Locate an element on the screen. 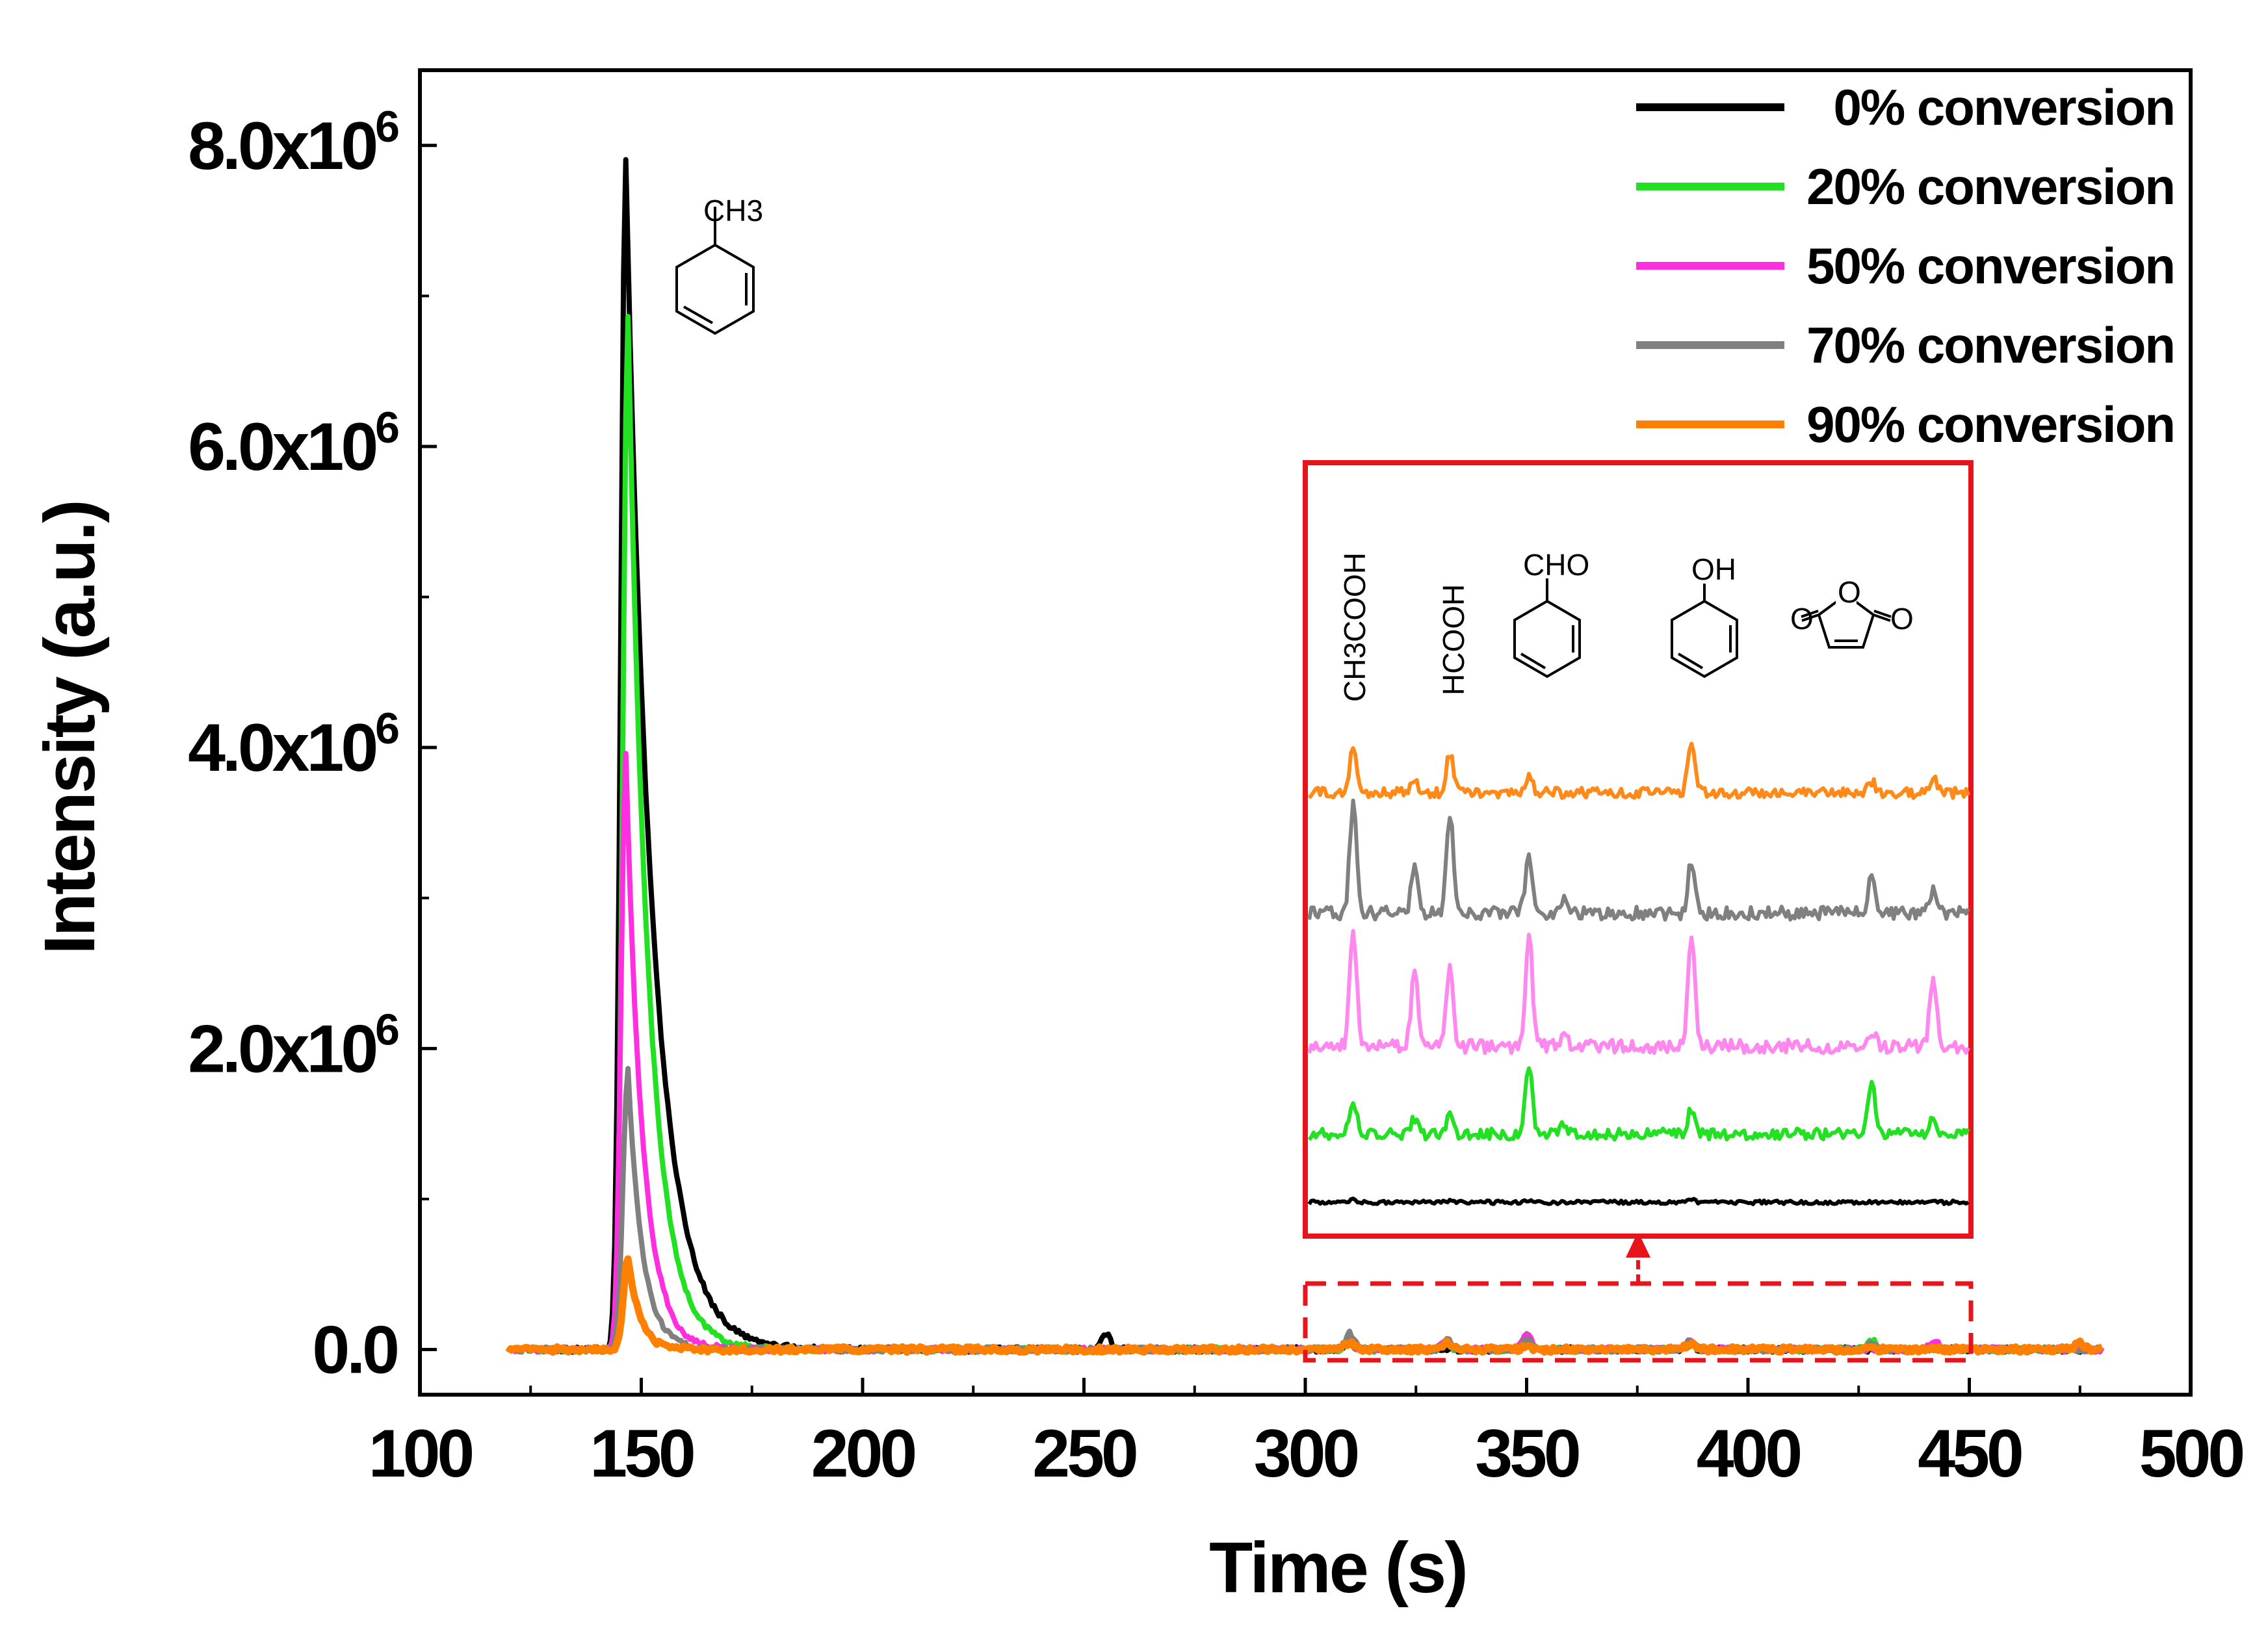 Image resolution: width=2268 pixels, height=1628 pixels. y-tick-labels: 0.0 2.0x10⁶ 4.0x10⁶ 6.0x10⁶ 8.0x10⁶ is located at coordinates (295, 745).